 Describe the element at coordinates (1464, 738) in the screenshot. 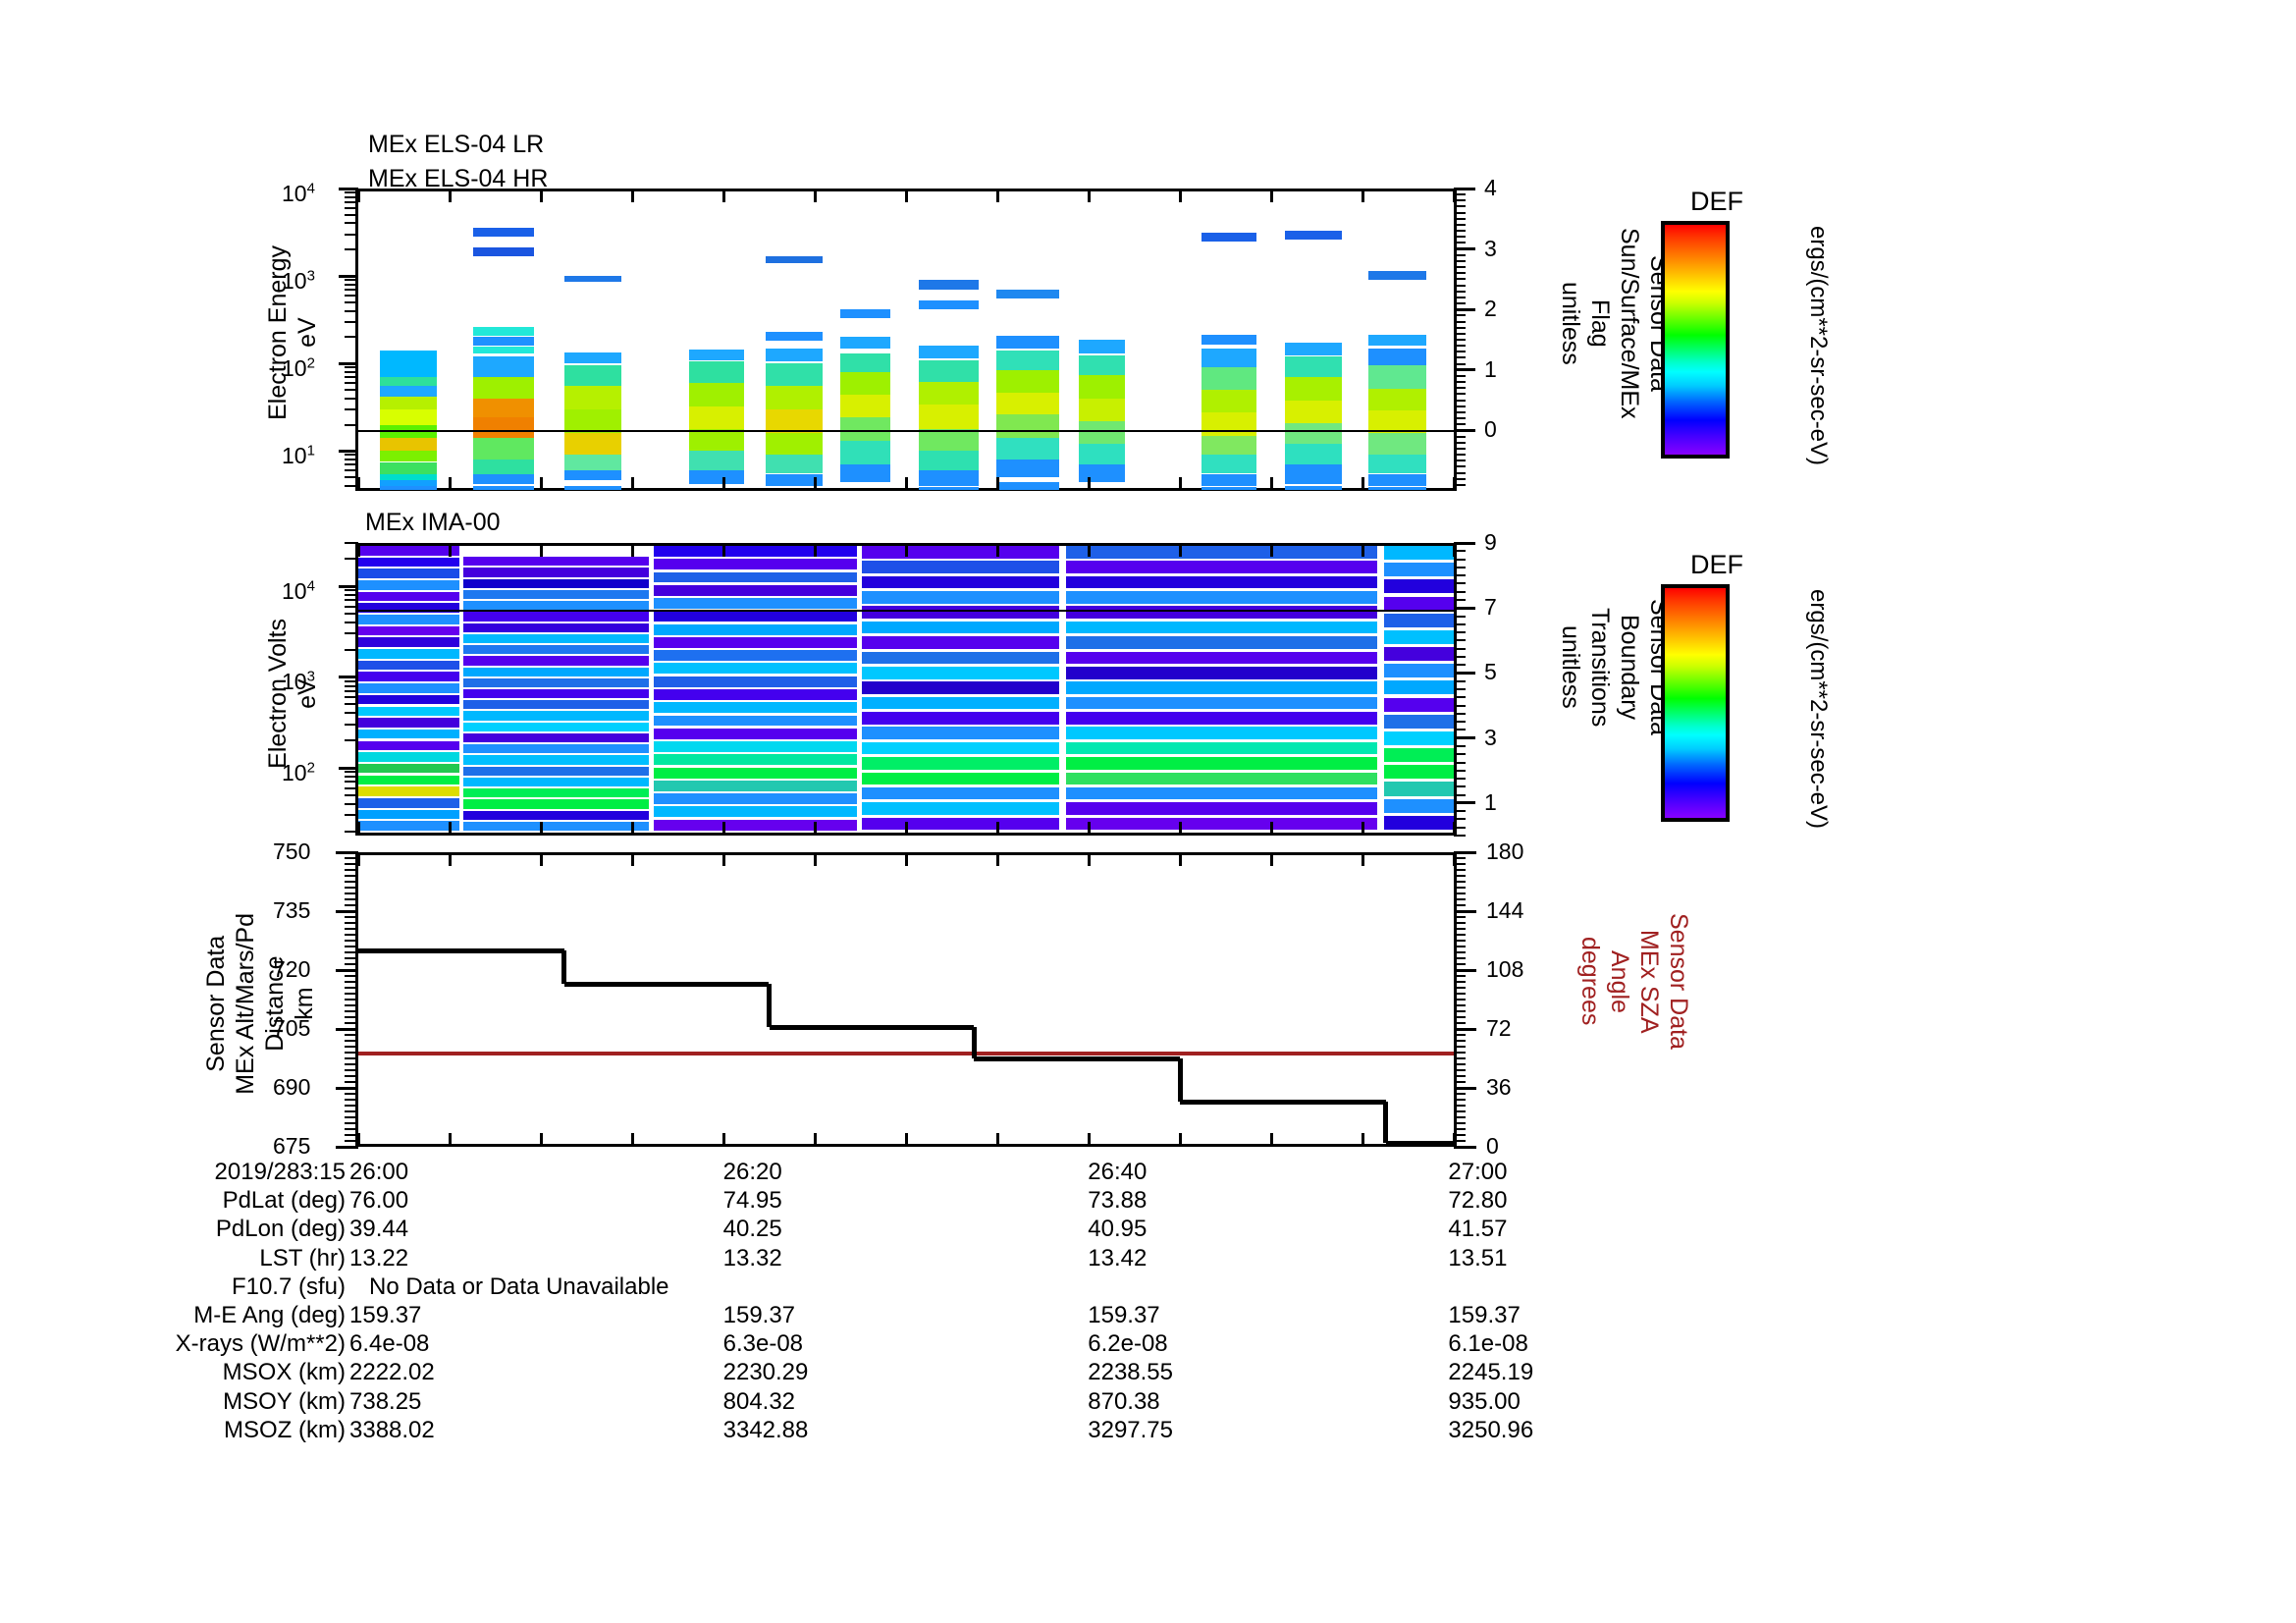

I see `panel2-right-major-tick` at that location.